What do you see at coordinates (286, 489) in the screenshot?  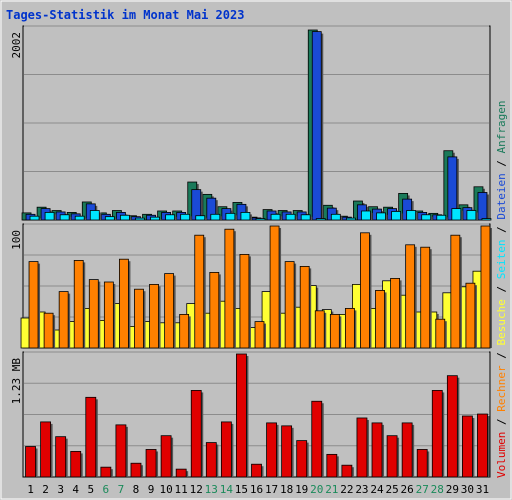 I see `day-label: 18` at bounding box center [286, 489].